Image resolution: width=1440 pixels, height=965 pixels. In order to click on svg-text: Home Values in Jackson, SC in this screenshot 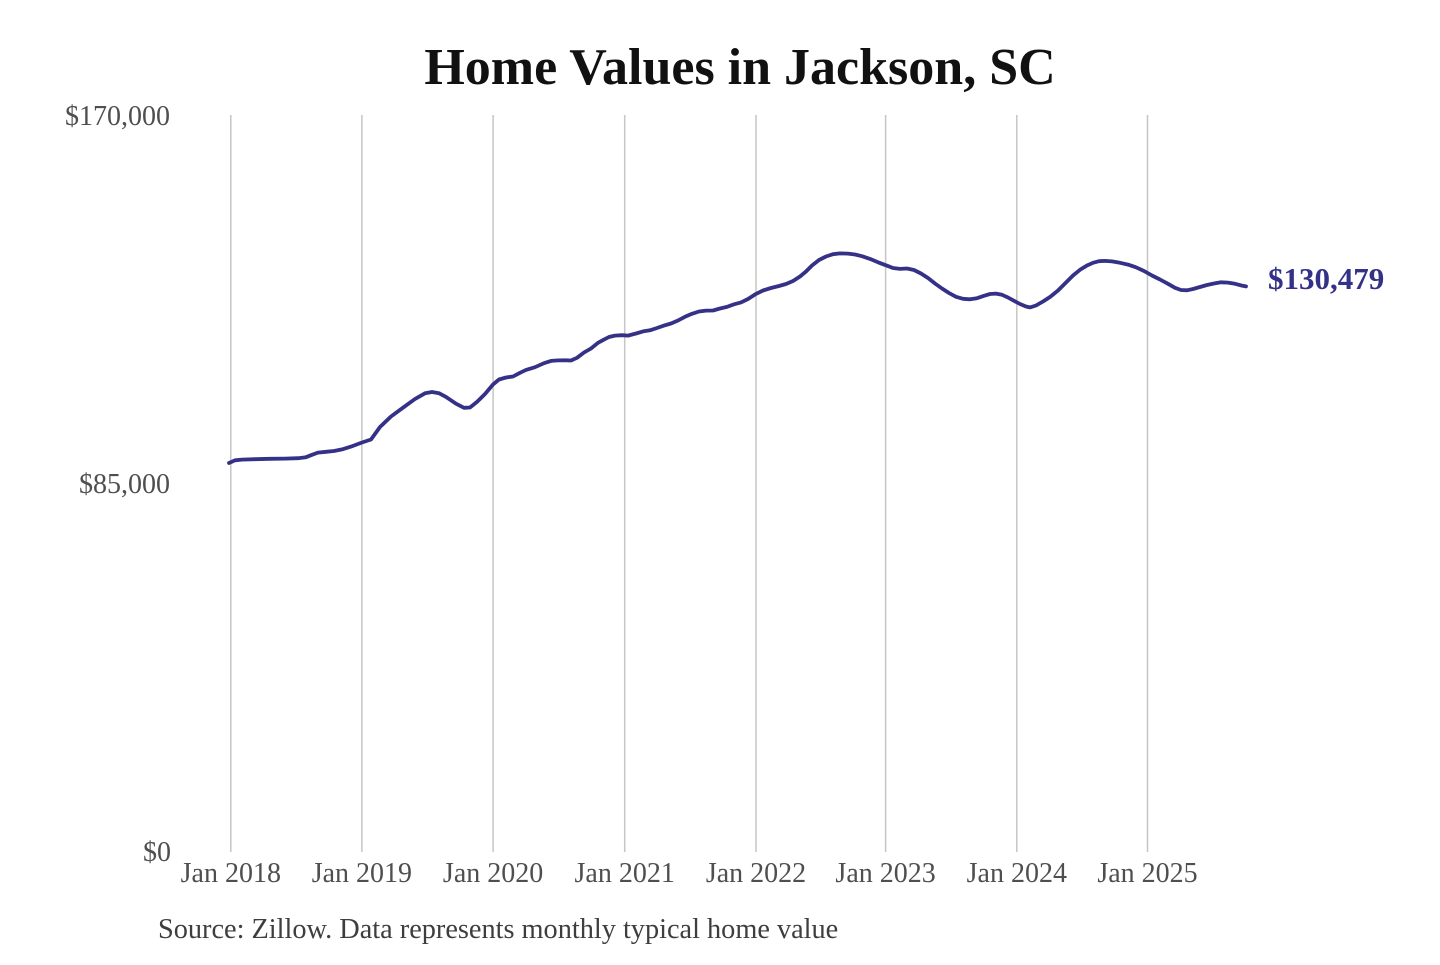, I will do `click(739, 67)`.